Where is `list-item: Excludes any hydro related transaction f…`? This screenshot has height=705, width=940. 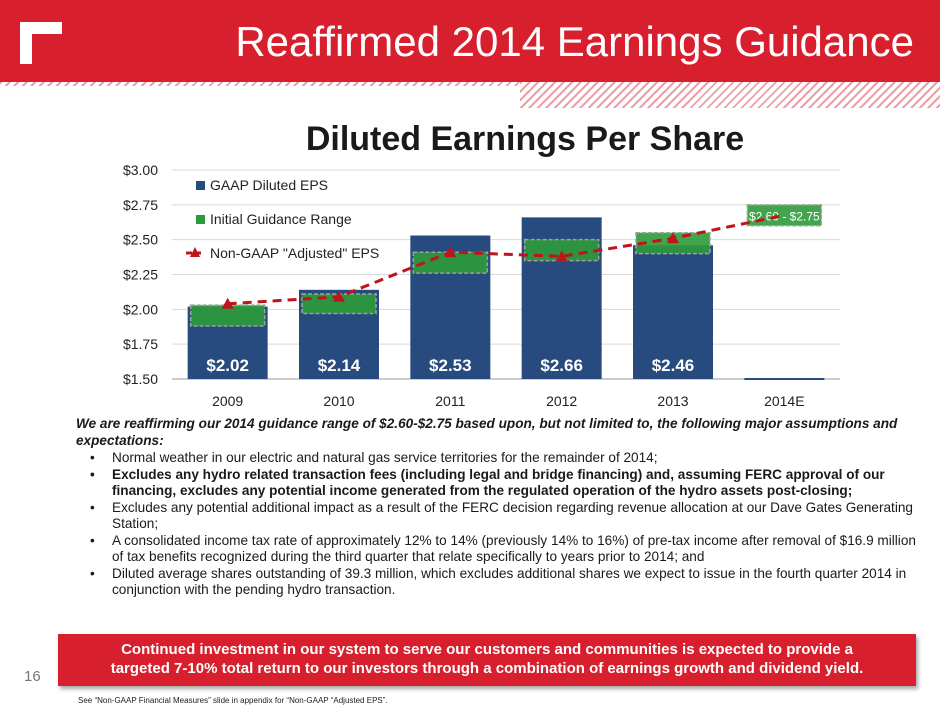
list-item: Excludes any hydro related transaction f… is located at coordinates (508, 483).